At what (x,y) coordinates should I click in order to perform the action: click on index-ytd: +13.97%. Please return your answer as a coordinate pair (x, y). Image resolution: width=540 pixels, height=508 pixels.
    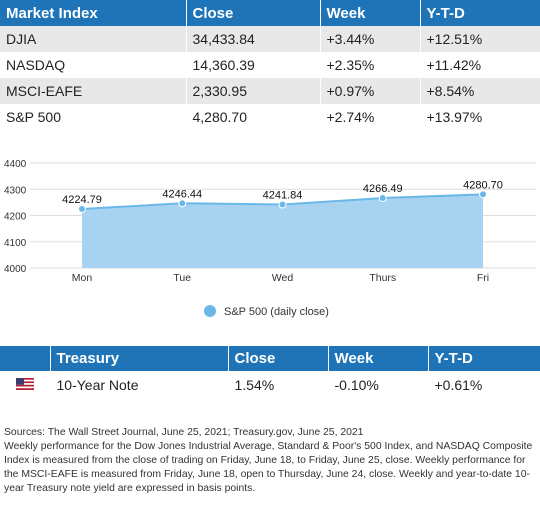
    Looking at the image, I should click on (480, 117).